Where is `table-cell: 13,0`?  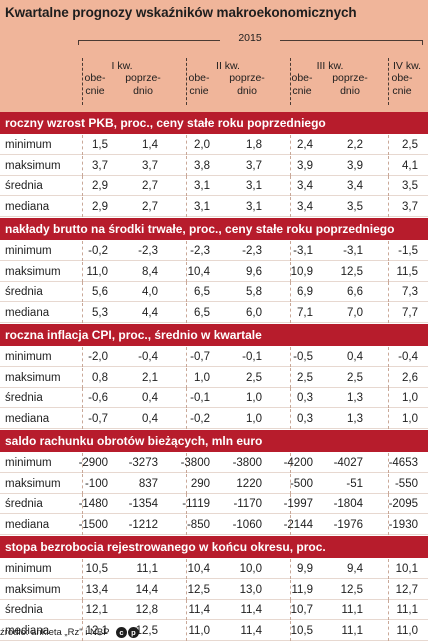 table-cell: 13,0 is located at coordinates (250, 589).